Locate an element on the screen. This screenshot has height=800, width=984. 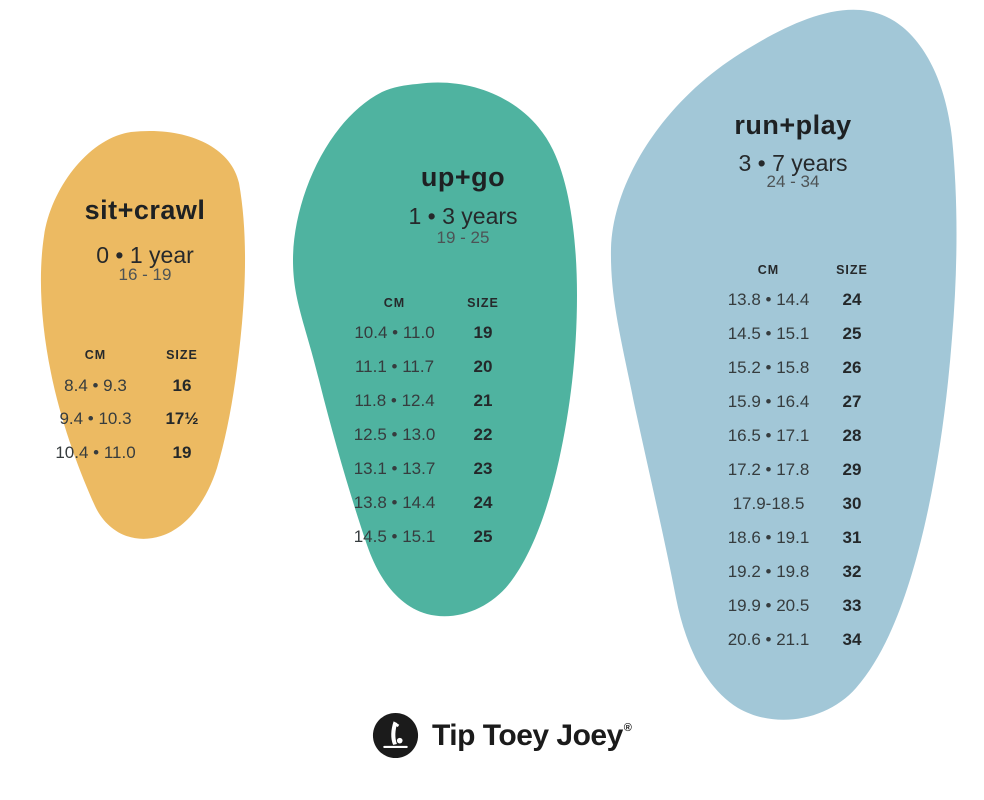
table-row: 19.2 • 19.8 32 is located at coordinates (782, 572).